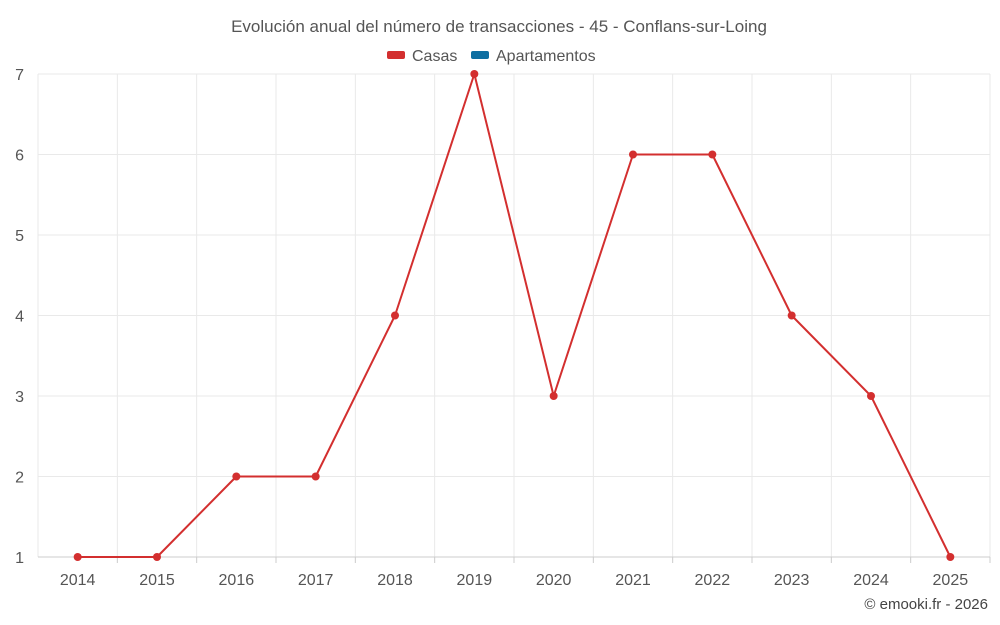  Describe the element at coordinates (78, 580) in the screenshot. I see `x-tick-label: 2014` at that location.